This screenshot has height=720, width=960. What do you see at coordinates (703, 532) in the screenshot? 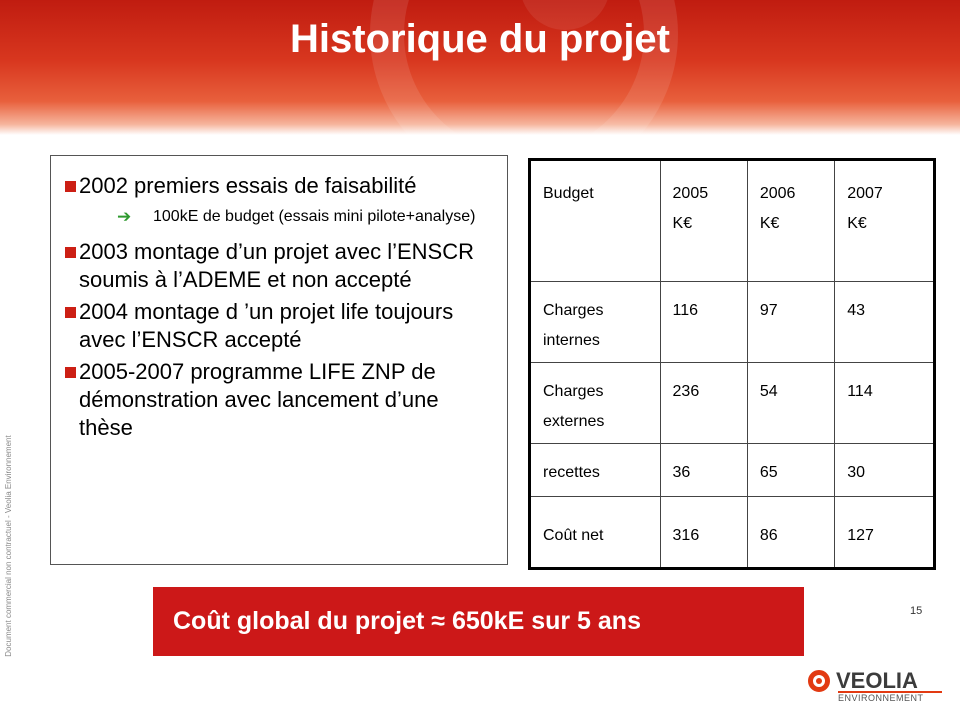
I see `table-cell: 316` at bounding box center [703, 532].